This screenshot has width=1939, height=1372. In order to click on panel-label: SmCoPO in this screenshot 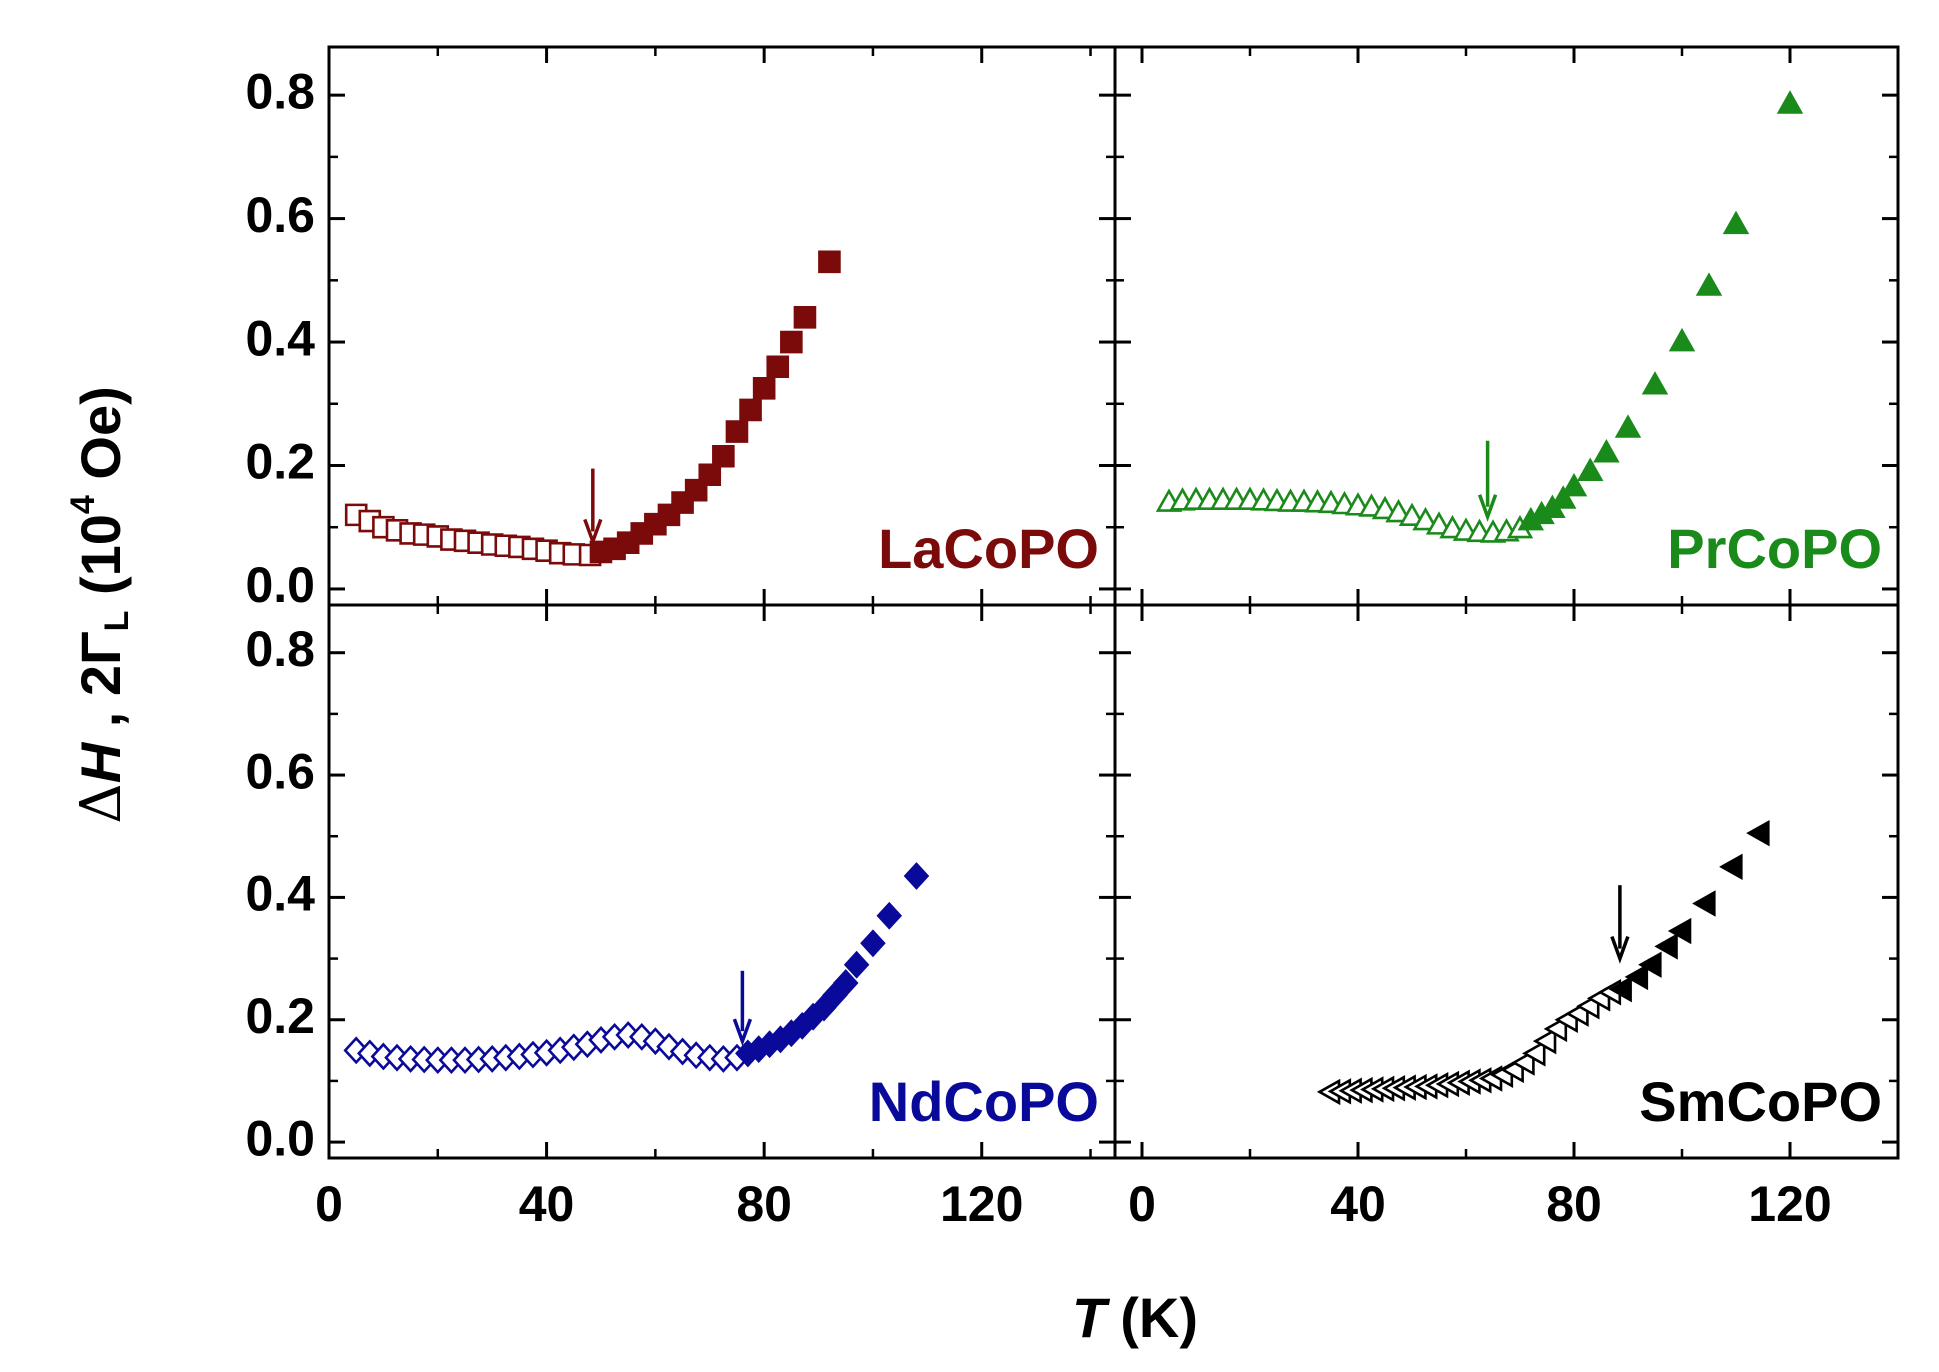, I will do `click(1760, 1101)`.